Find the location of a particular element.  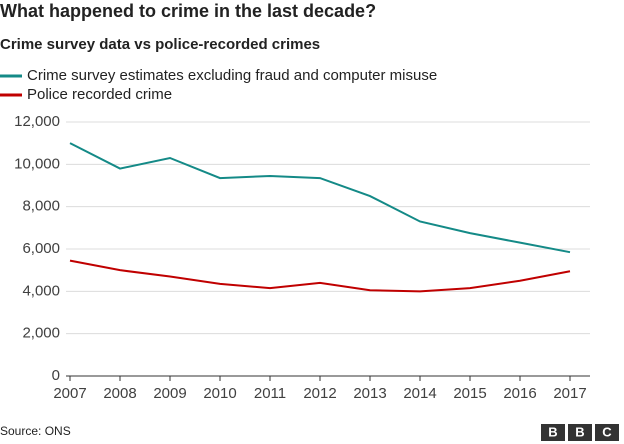

y-tick-label: 6,000 is located at coordinates (41, 248).